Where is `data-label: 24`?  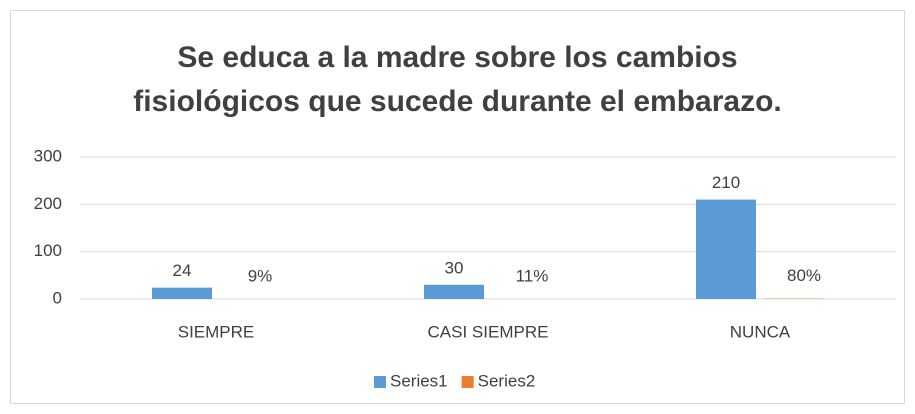
data-label: 24 is located at coordinates (182, 270).